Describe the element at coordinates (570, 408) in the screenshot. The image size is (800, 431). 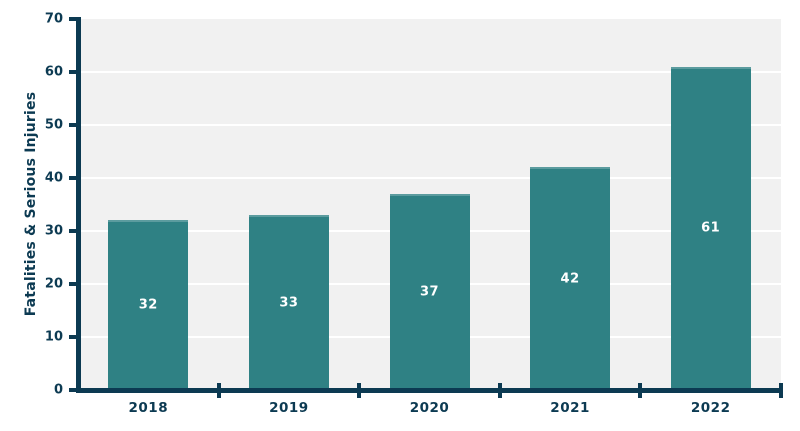
I see `x-axis-label-2021: 2021` at that location.